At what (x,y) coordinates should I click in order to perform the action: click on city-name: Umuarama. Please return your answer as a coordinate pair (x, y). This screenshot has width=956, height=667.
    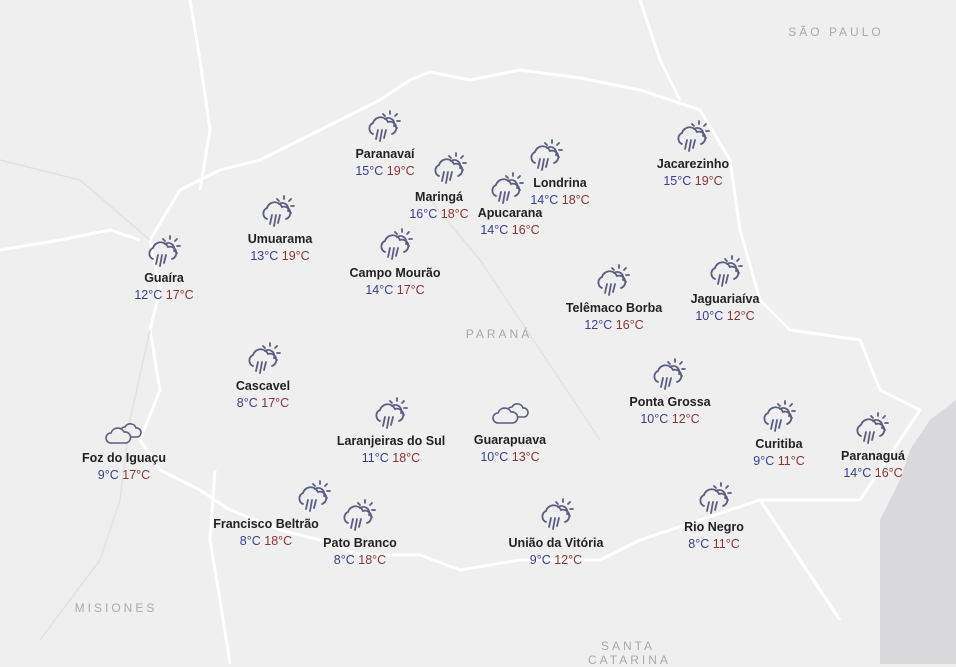
    Looking at the image, I should click on (280, 239).